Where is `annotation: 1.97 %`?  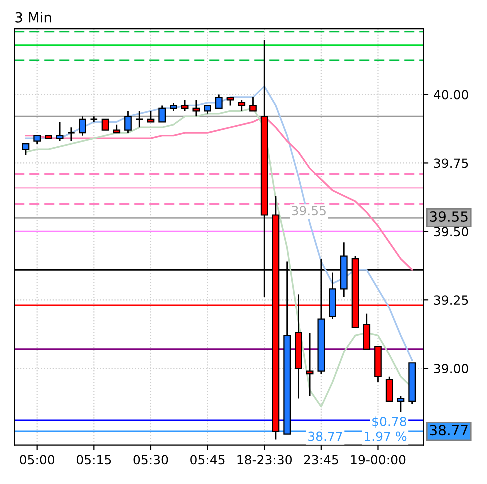 annotation: 1.97 % is located at coordinates (386, 437).